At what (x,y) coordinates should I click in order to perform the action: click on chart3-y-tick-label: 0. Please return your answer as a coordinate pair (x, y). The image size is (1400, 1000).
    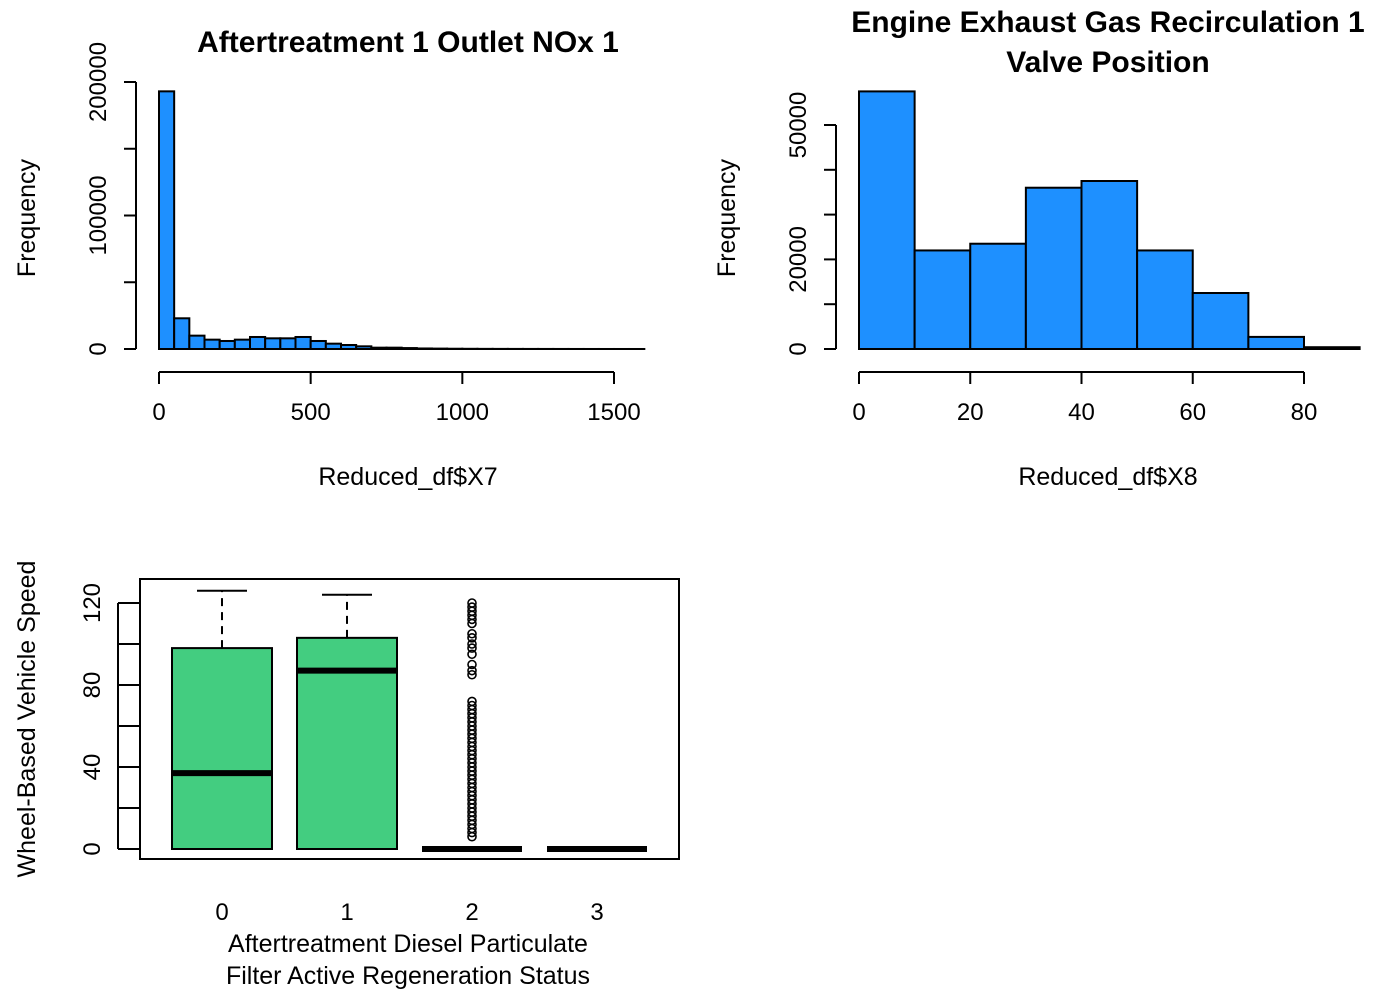
    Looking at the image, I should click on (92, 848).